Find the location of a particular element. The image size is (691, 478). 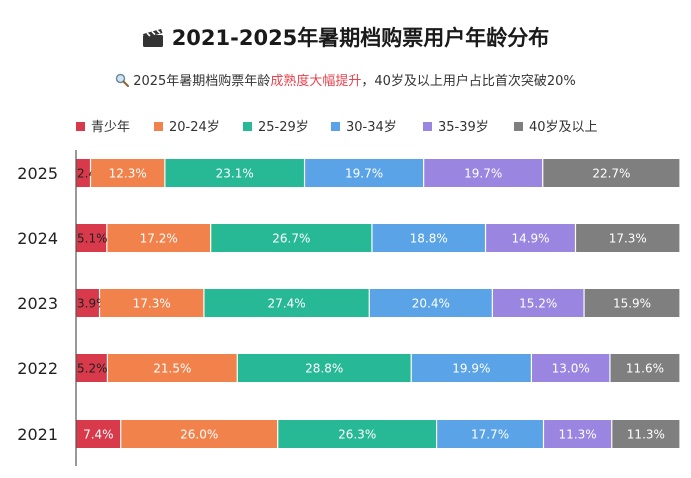

data-label-2025-series-3: 19.7% is located at coordinates (364, 174).